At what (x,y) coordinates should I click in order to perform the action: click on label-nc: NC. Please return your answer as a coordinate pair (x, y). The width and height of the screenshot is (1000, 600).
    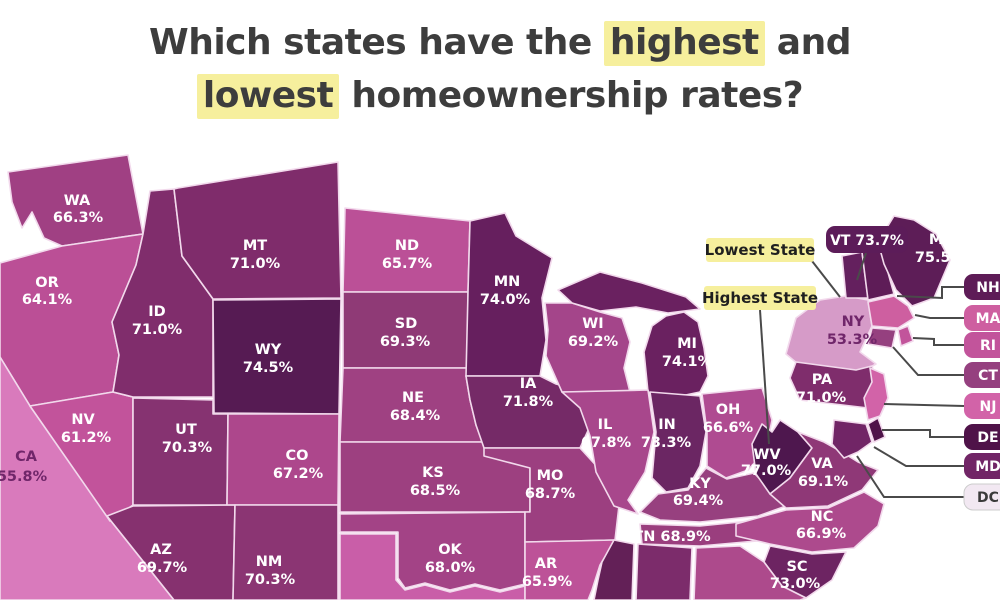
    Looking at the image, I should click on (822, 517).